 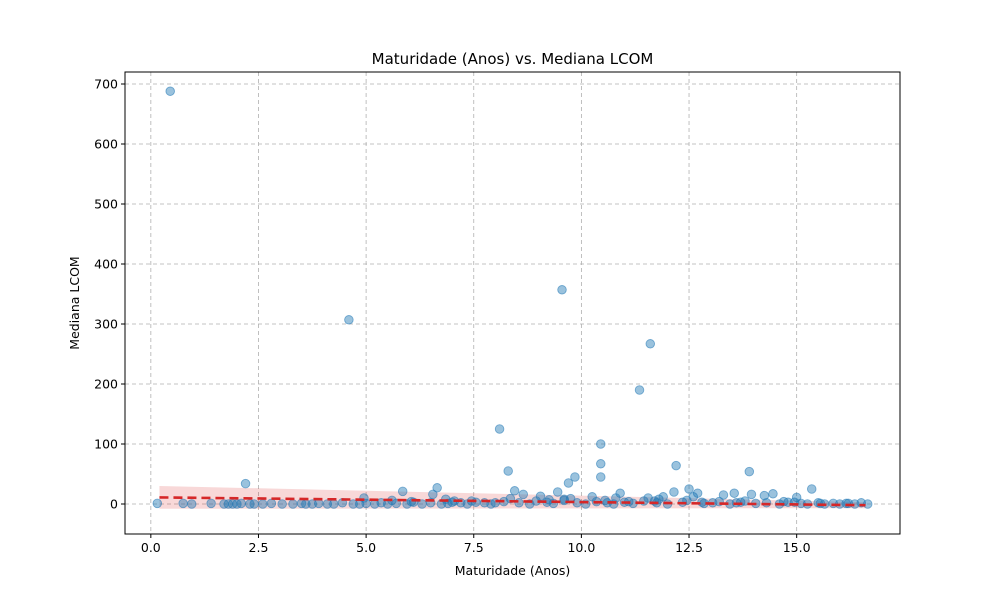 What do you see at coordinates (151, 547) in the screenshot?
I see `x-tick-label: 0.0` at bounding box center [151, 547].